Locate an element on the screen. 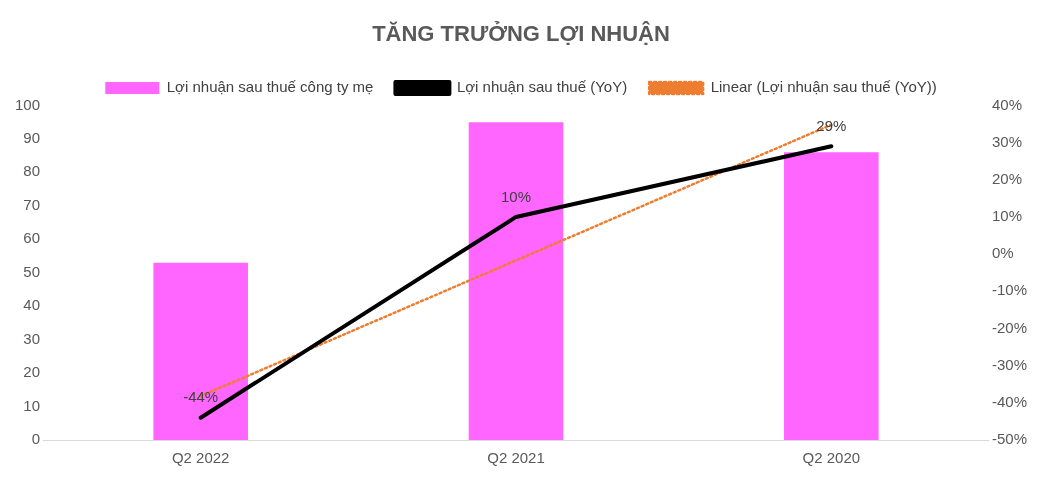 This screenshot has height=490, width=1046. y2-tick-label: -30% is located at coordinates (1009, 364).